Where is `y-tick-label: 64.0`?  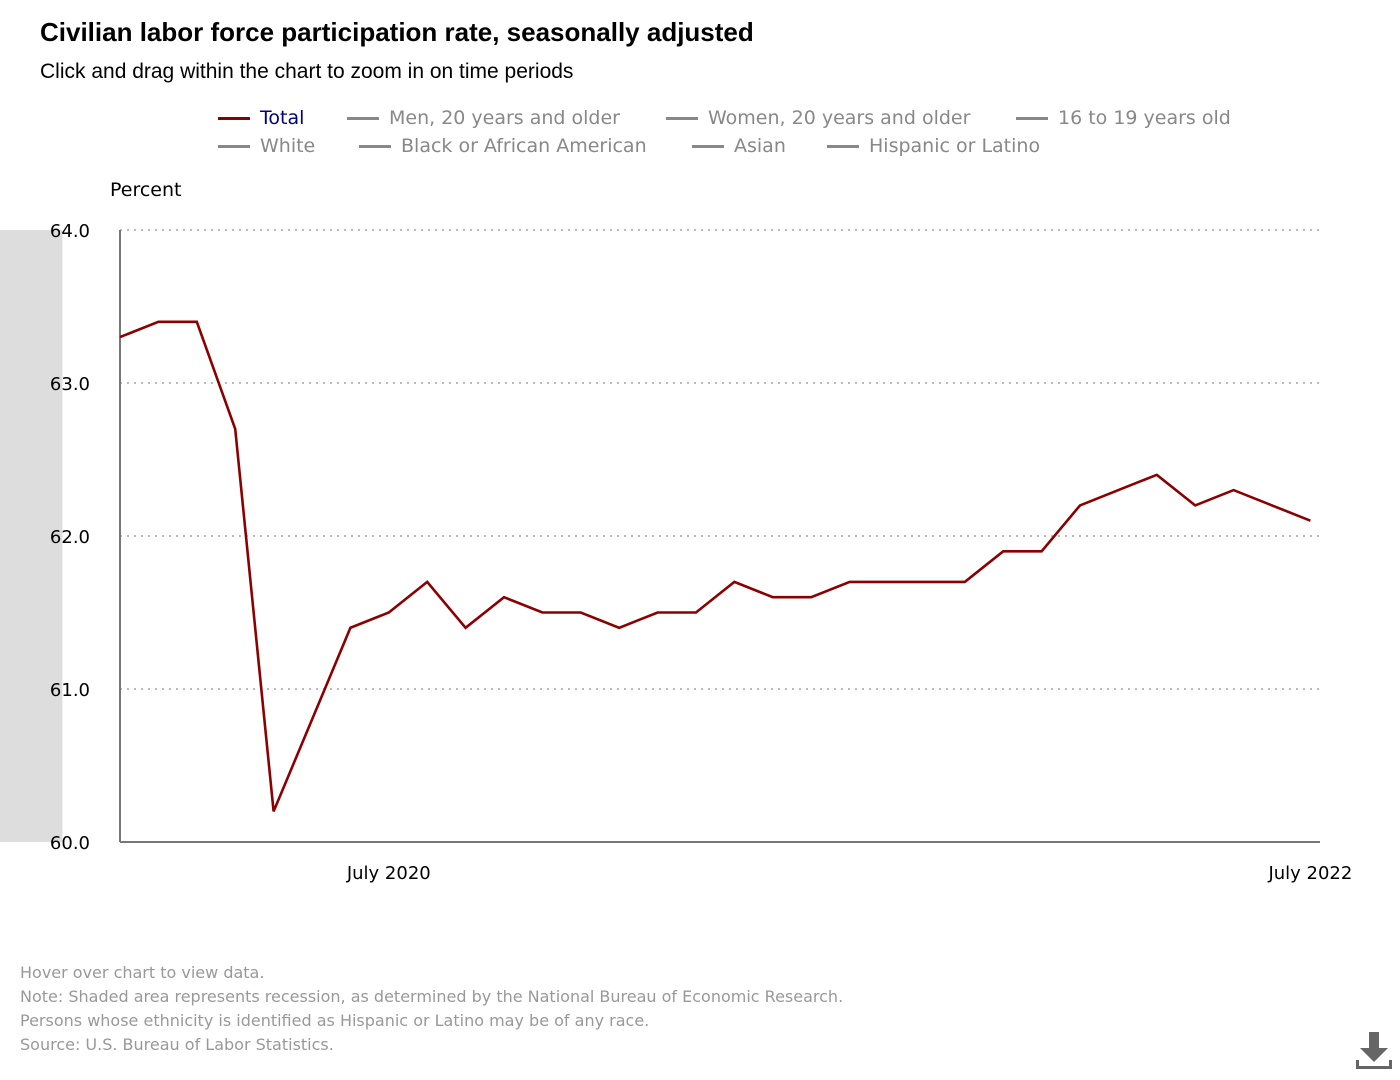 y-tick-label: 64.0 is located at coordinates (70, 231).